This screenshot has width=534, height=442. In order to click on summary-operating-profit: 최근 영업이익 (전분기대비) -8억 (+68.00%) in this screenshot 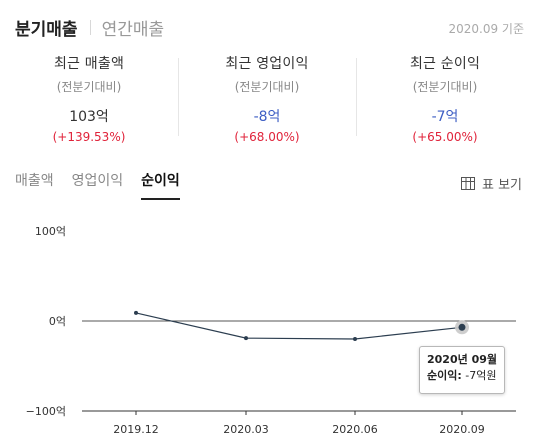, I will do `click(267, 100)`.